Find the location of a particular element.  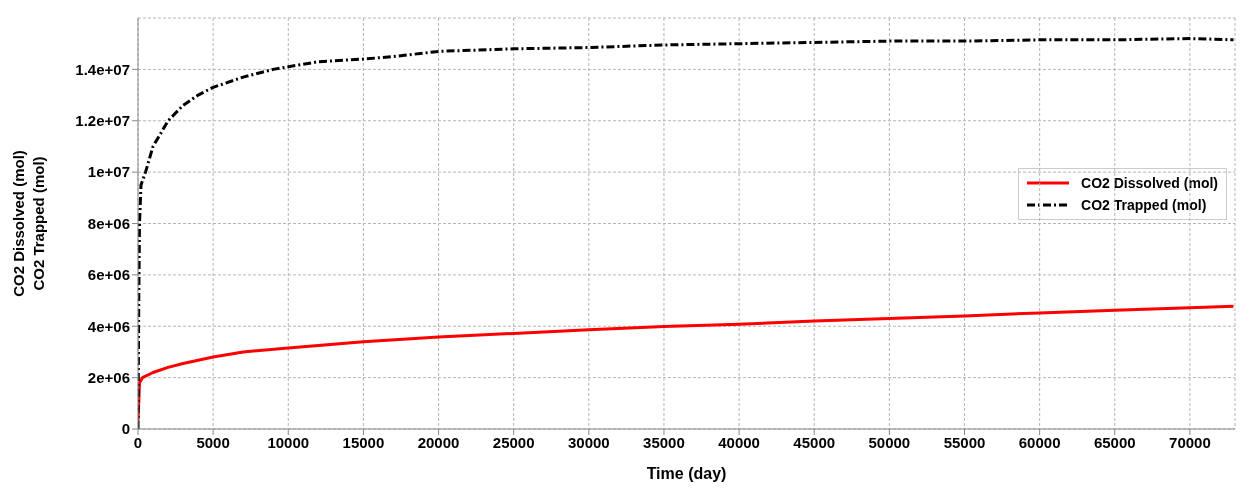

y-tick-label: 0 is located at coordinates (125, 429).